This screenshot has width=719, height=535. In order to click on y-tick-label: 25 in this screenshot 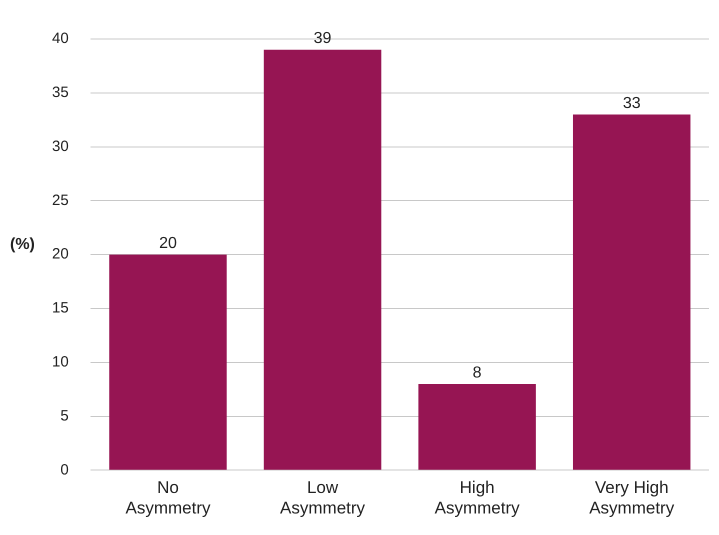, I will do `click(60, 200)`.